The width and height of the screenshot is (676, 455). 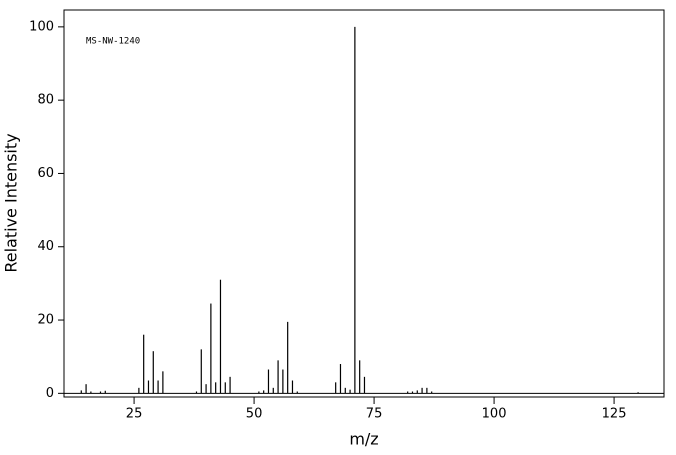 What do you see at coordinates (134, 414) in the screenshot?
I see `x-tick-label: 25` at bounding box center [134, 414].